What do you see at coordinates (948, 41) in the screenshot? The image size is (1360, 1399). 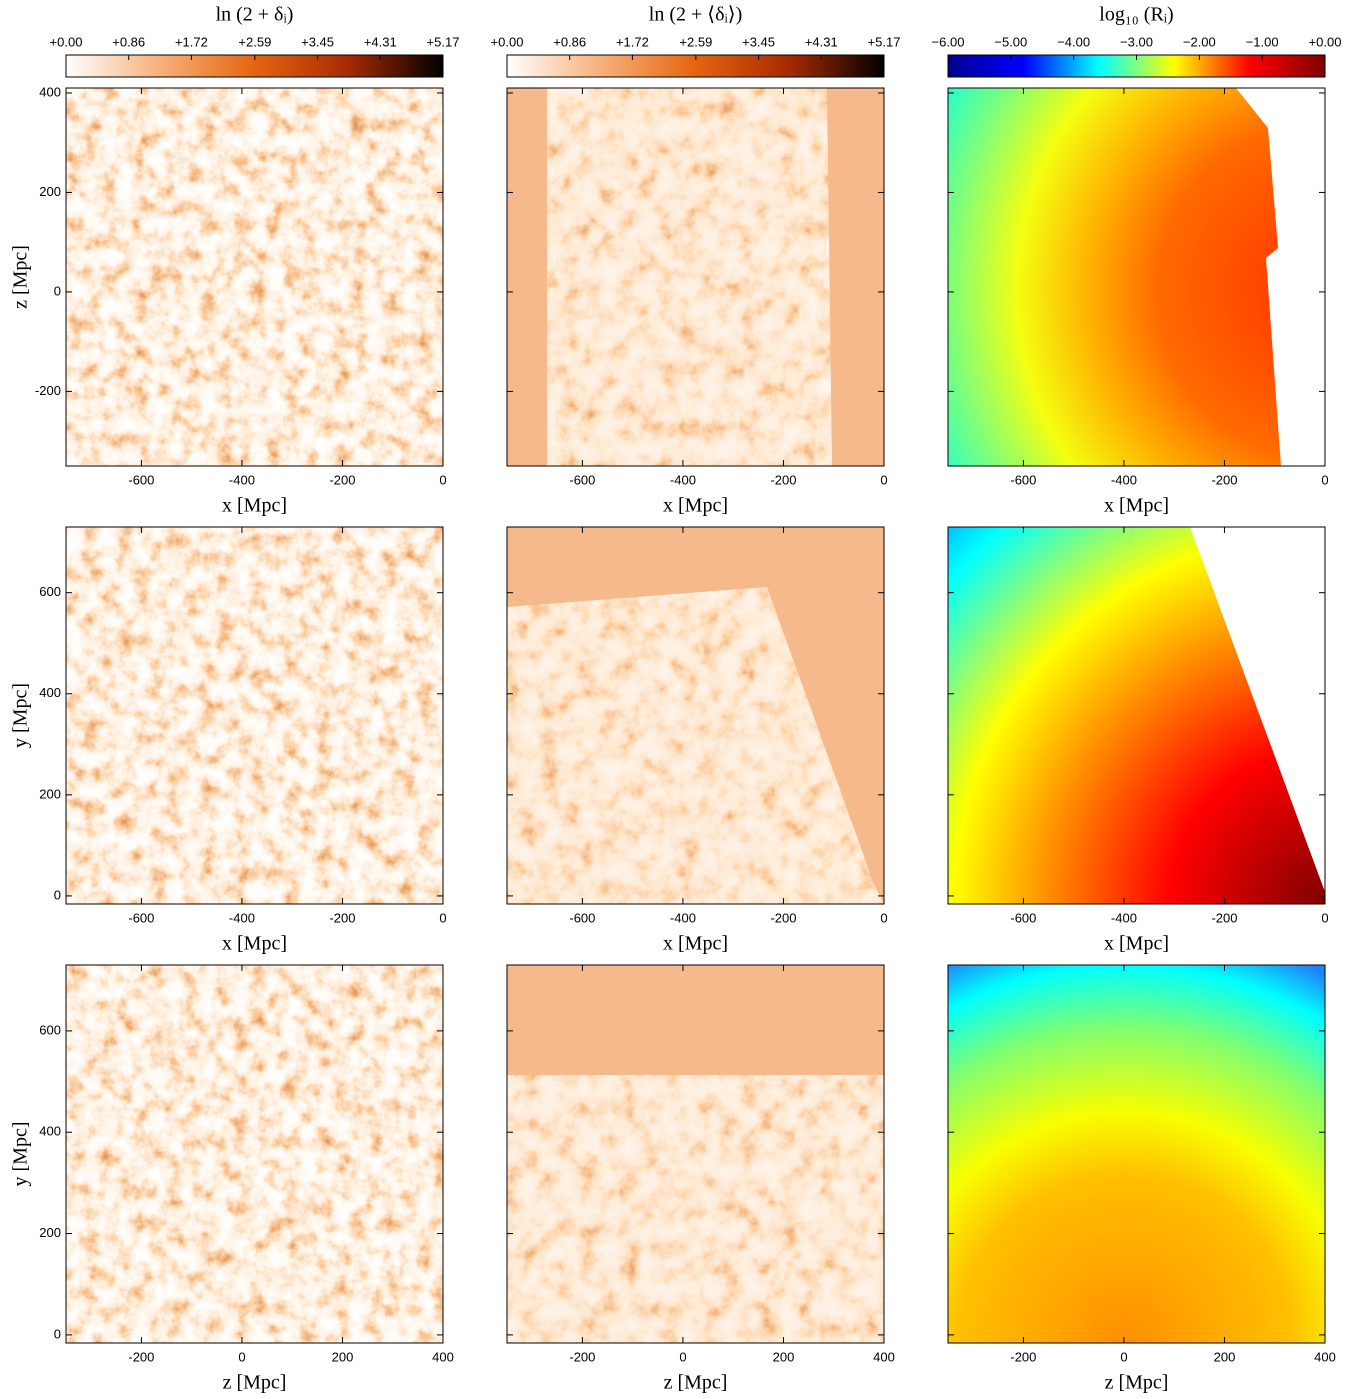 I see `colorbar-tick-label: −6.00` at bounding box center [948, 41].